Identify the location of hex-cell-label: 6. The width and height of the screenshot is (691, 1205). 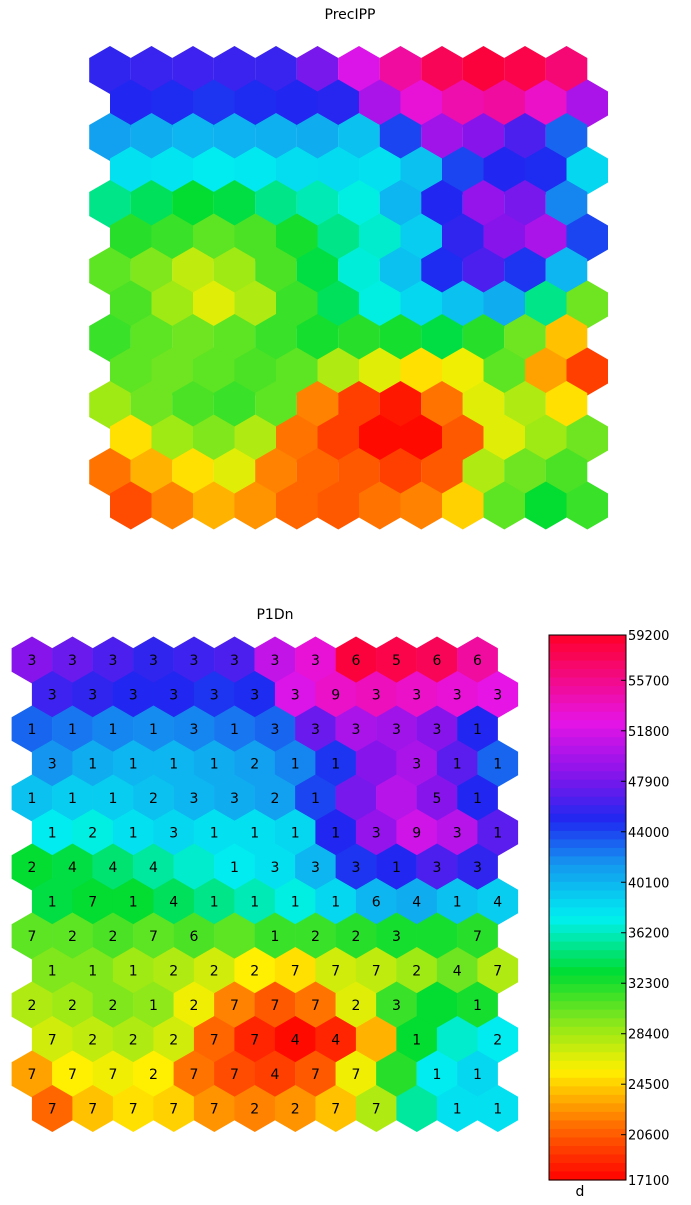
(356, 661).